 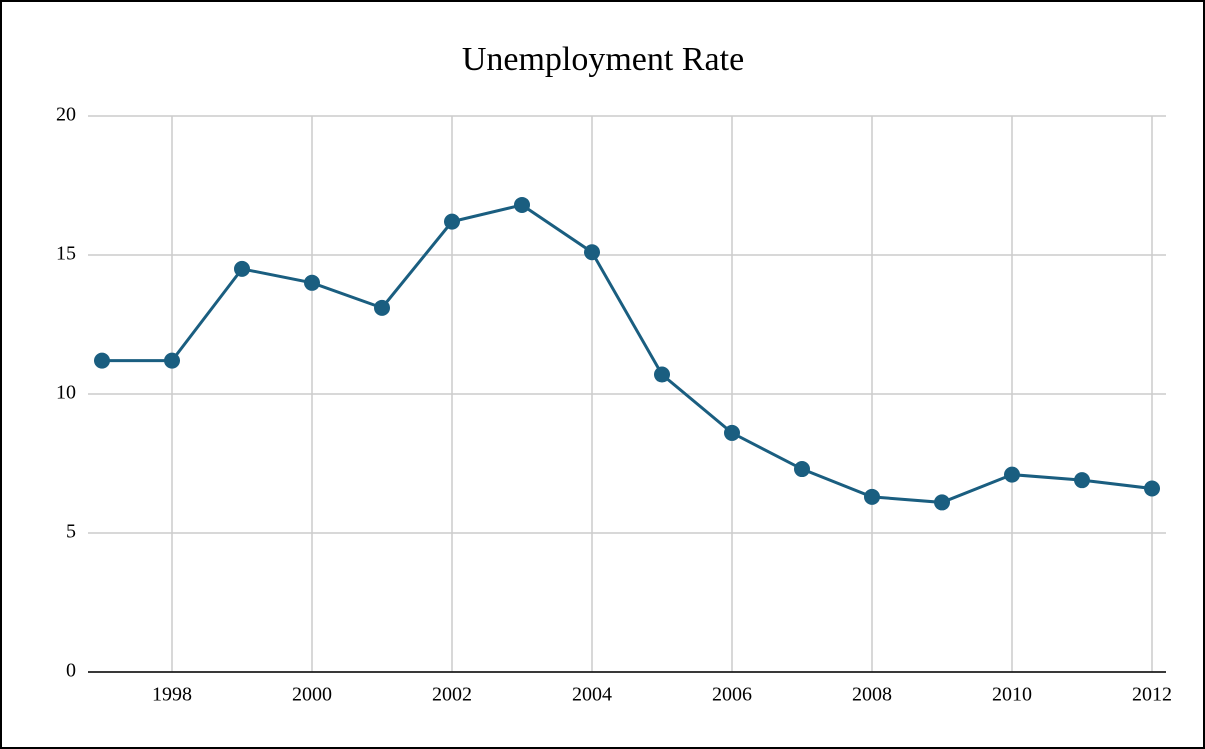 I want to click on chart-title: Unemployment Rate, so click(x=603, y=59).